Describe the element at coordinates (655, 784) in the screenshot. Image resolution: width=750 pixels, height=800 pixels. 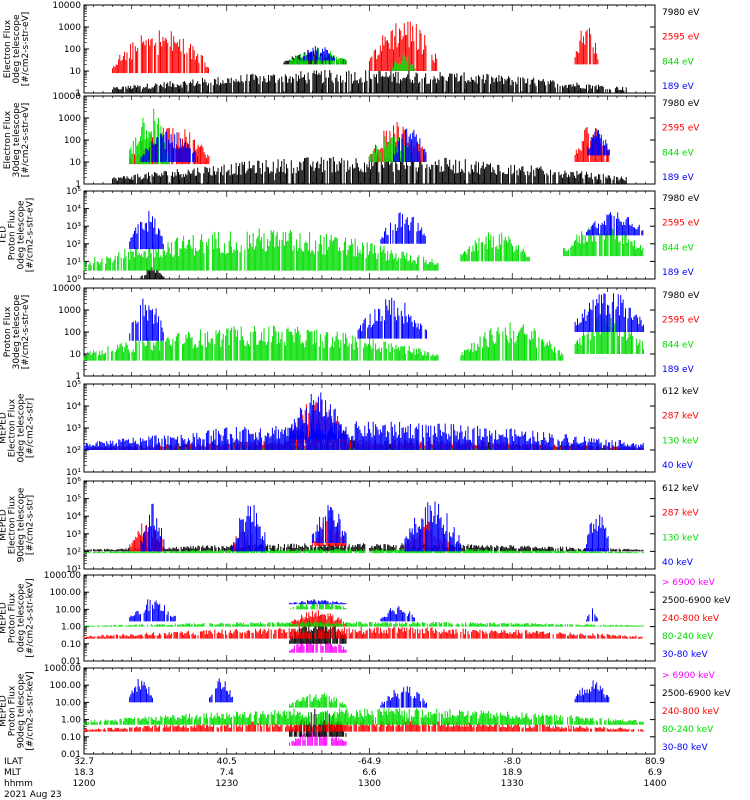
I see `footer-hhmm-value: 1400` at that location.